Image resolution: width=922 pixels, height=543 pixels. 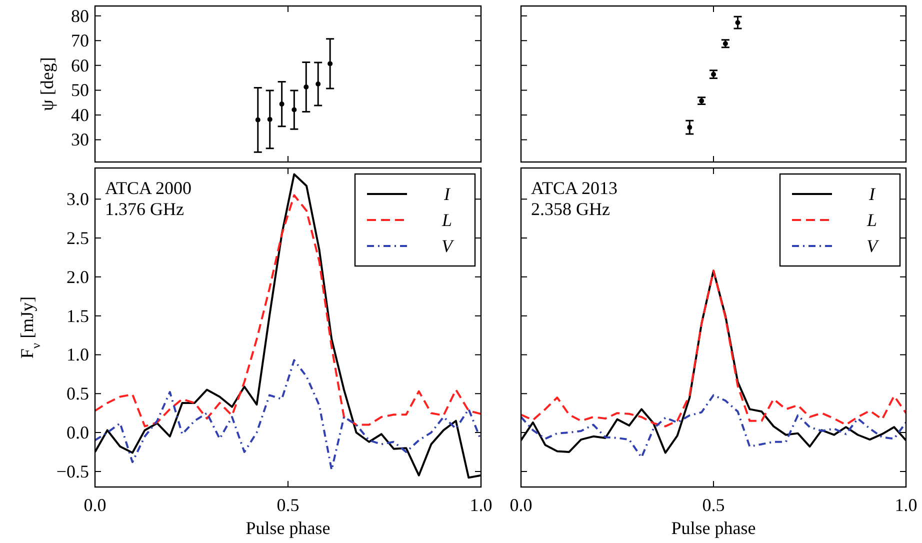 I want to click on y-tick-label: 70, so click(x=80, y=40).